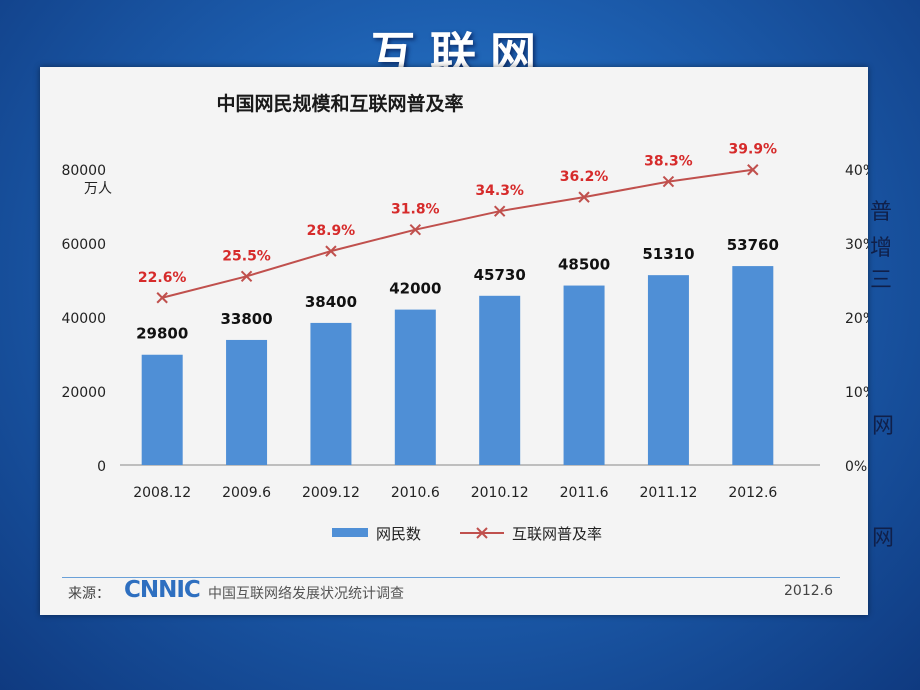 This screenshot has height=690, width=920. What do you see at coordinates (752, 493) in the screenshot?
I see `x-tick-label: 2012.6` at bounding box center [752, 493].